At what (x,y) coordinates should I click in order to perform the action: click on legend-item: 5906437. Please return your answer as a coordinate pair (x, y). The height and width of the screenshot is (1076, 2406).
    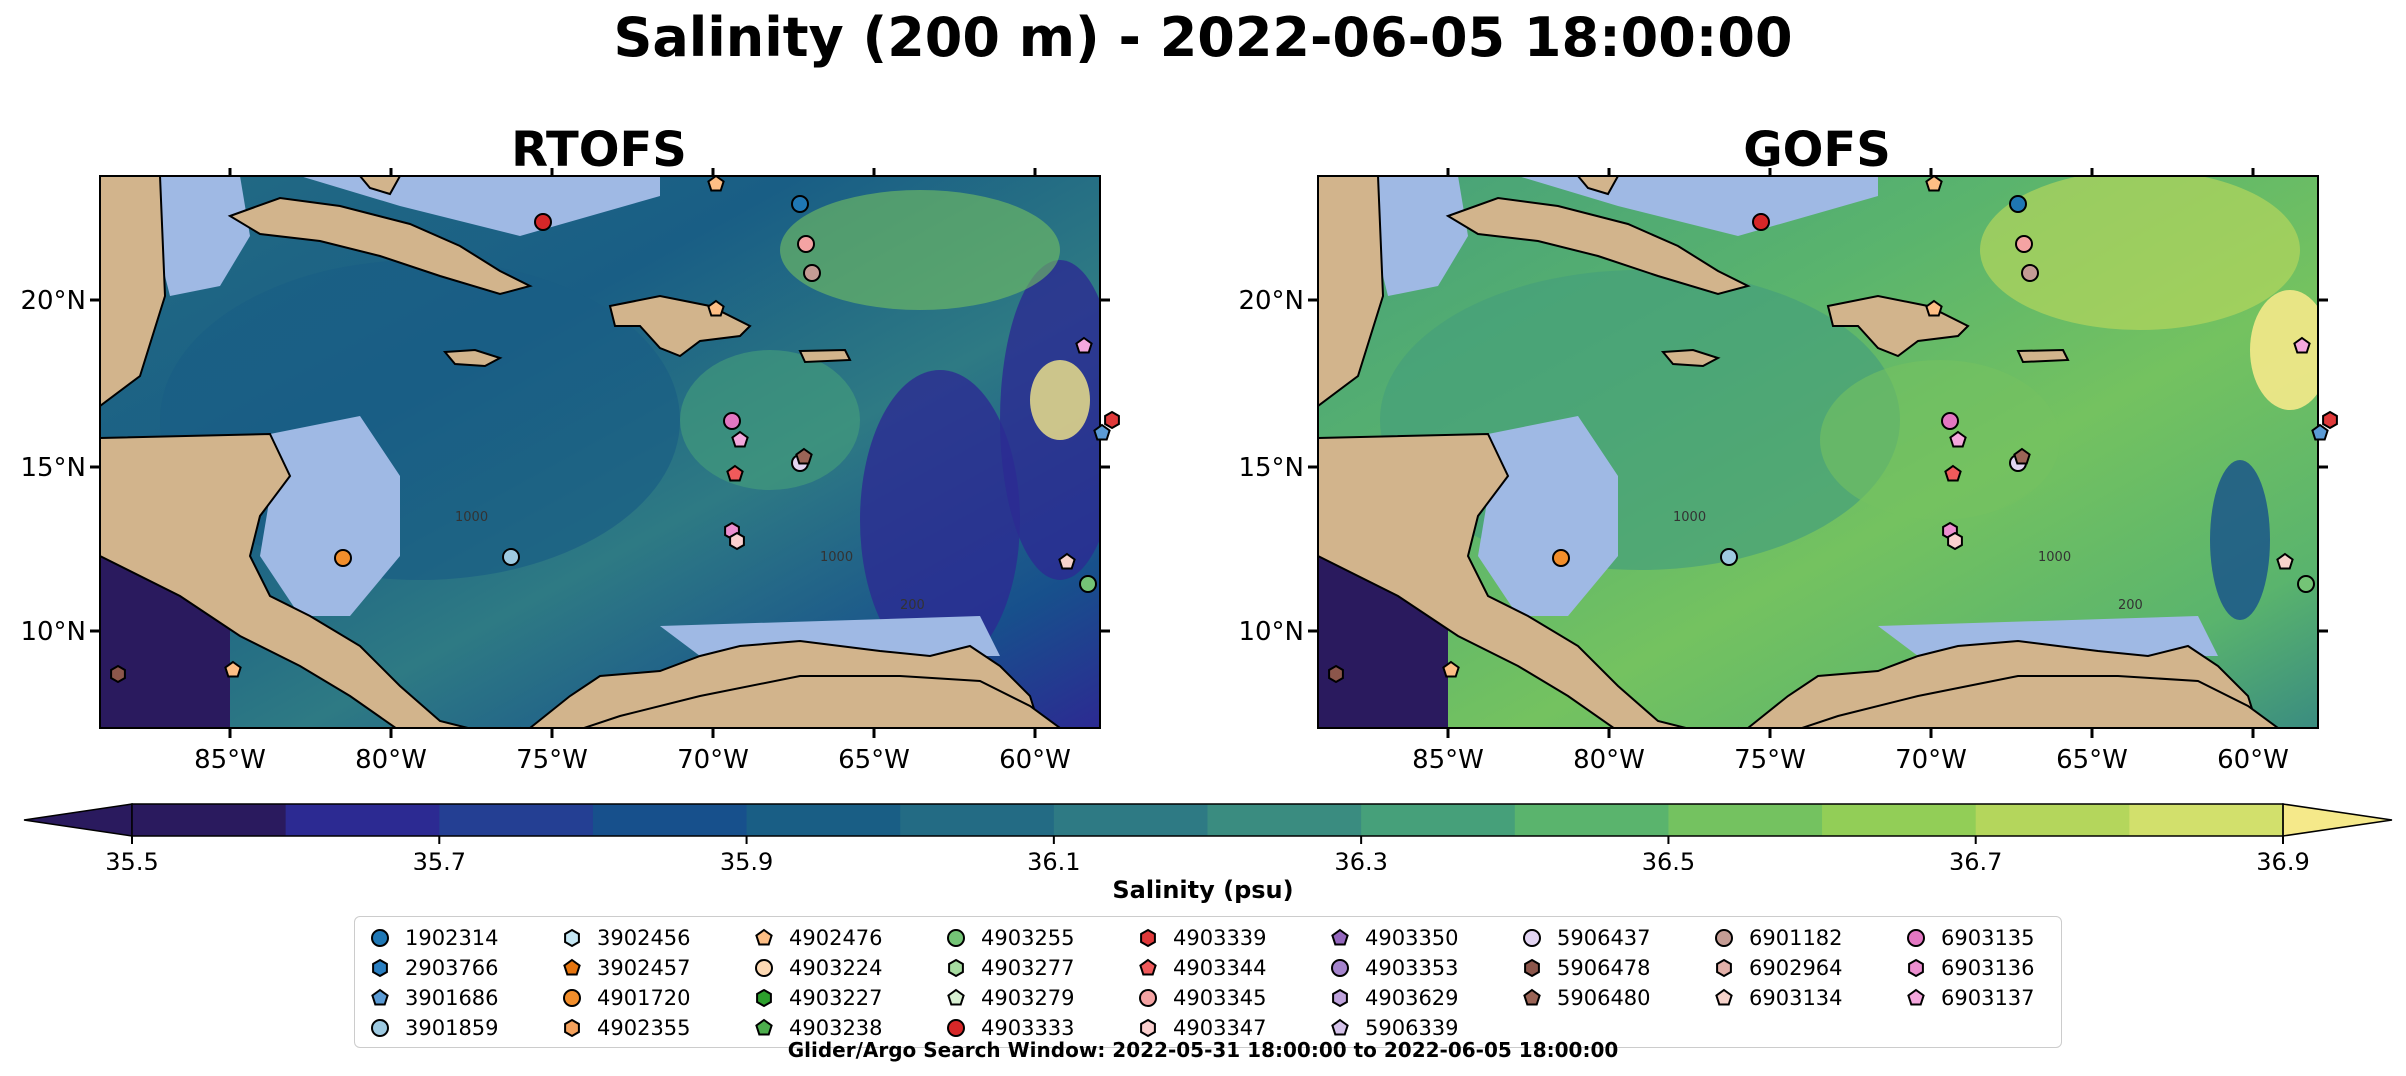
    Looking at the image, I should click on (1586, 938).